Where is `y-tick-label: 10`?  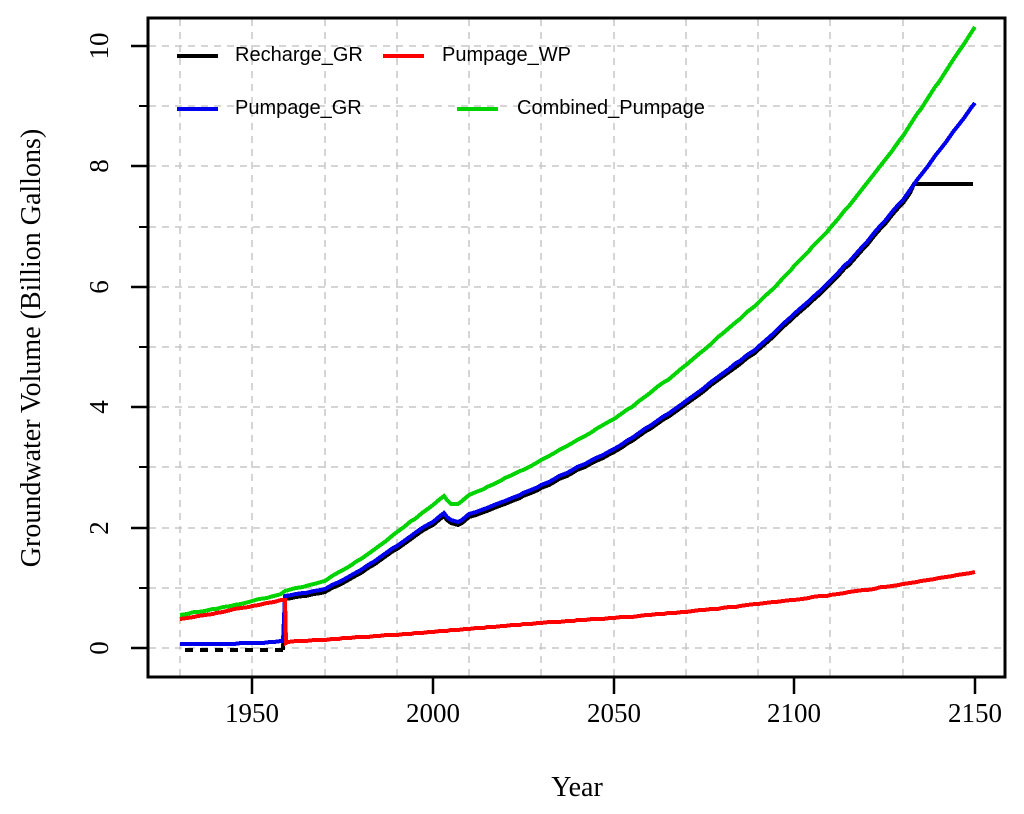 y-tick-label: 10 is located at coordinates (99, 46).